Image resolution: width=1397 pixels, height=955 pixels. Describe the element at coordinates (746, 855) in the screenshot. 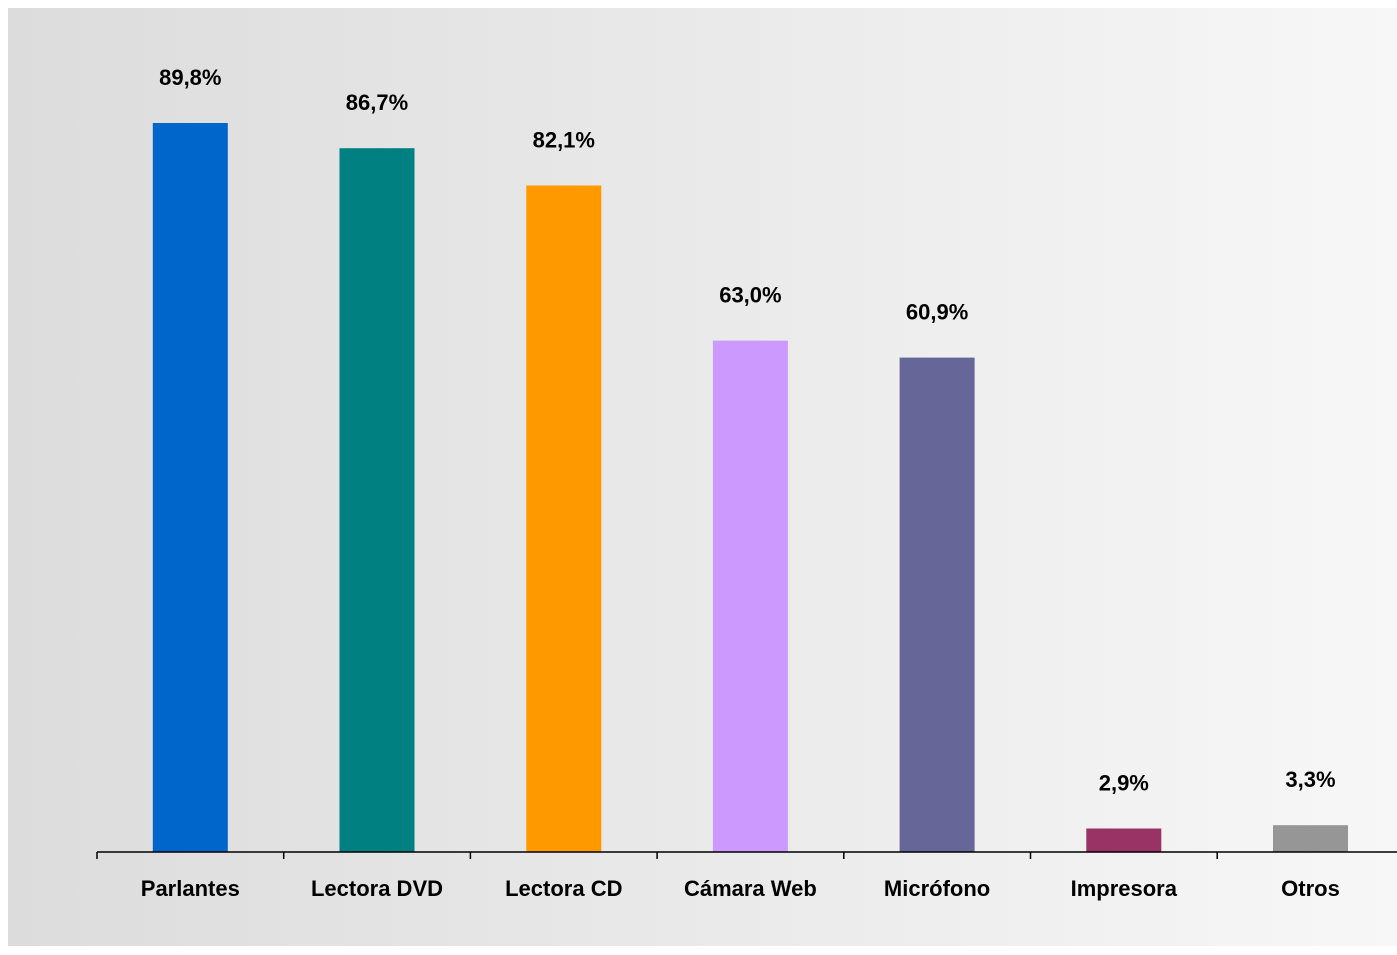

I see `x-axis` at that location.